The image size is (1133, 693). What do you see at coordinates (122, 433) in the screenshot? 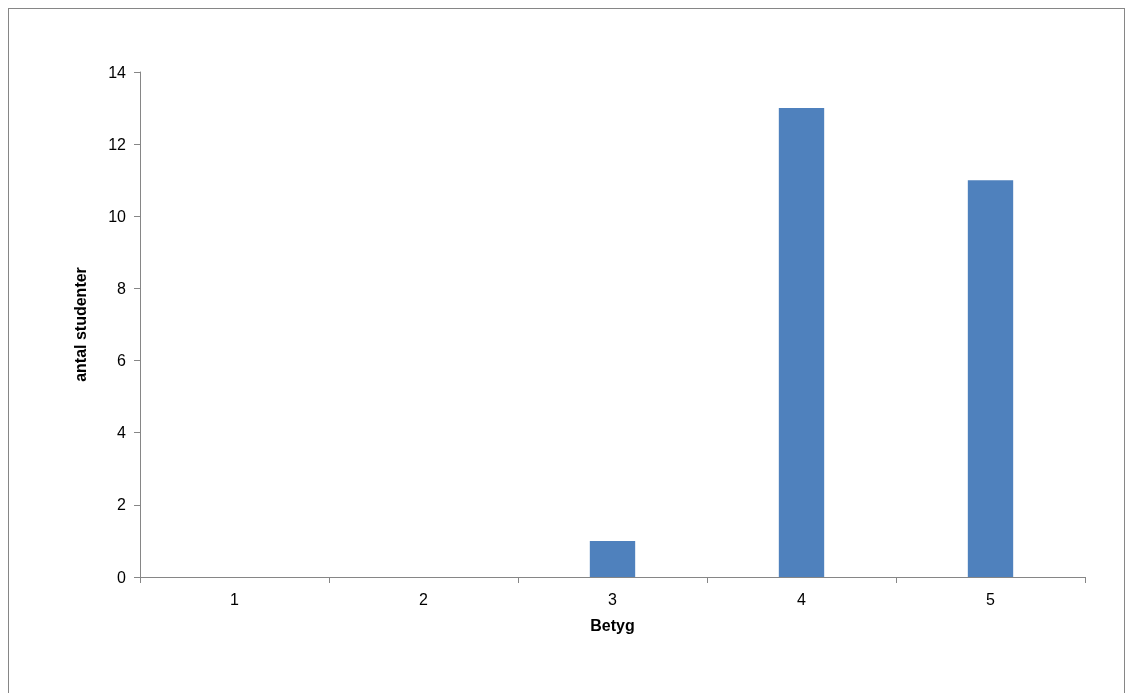
I see `y-tick-label: 4` at bounding box center [122, 433].